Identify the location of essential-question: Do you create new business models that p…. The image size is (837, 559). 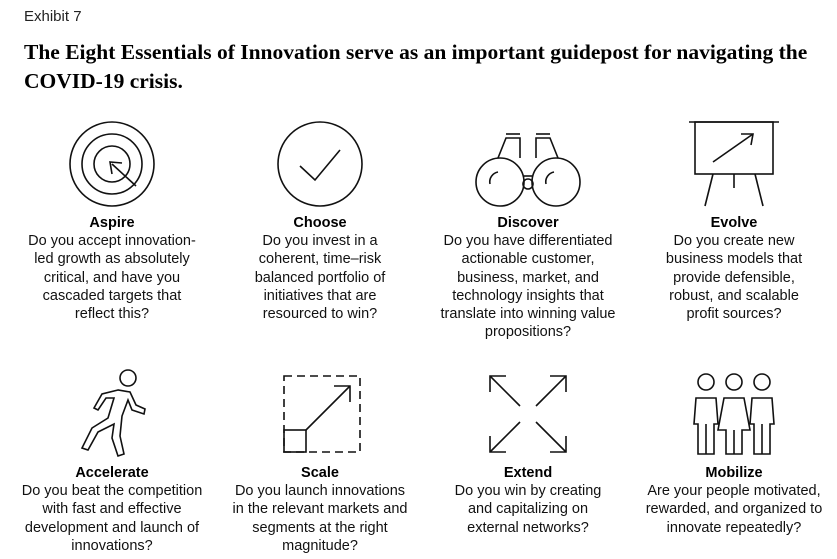
(734, 278).